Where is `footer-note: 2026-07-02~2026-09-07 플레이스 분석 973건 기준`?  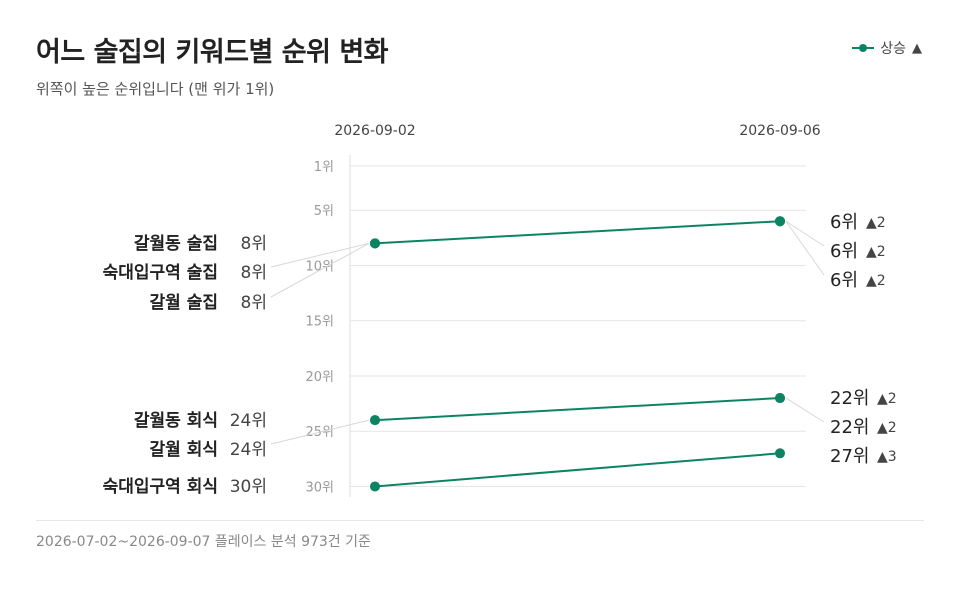 footer-note: 2026-07-02~2026-09-07 플레이스 분석 973건 기준 is located at coordinates (203, 542).